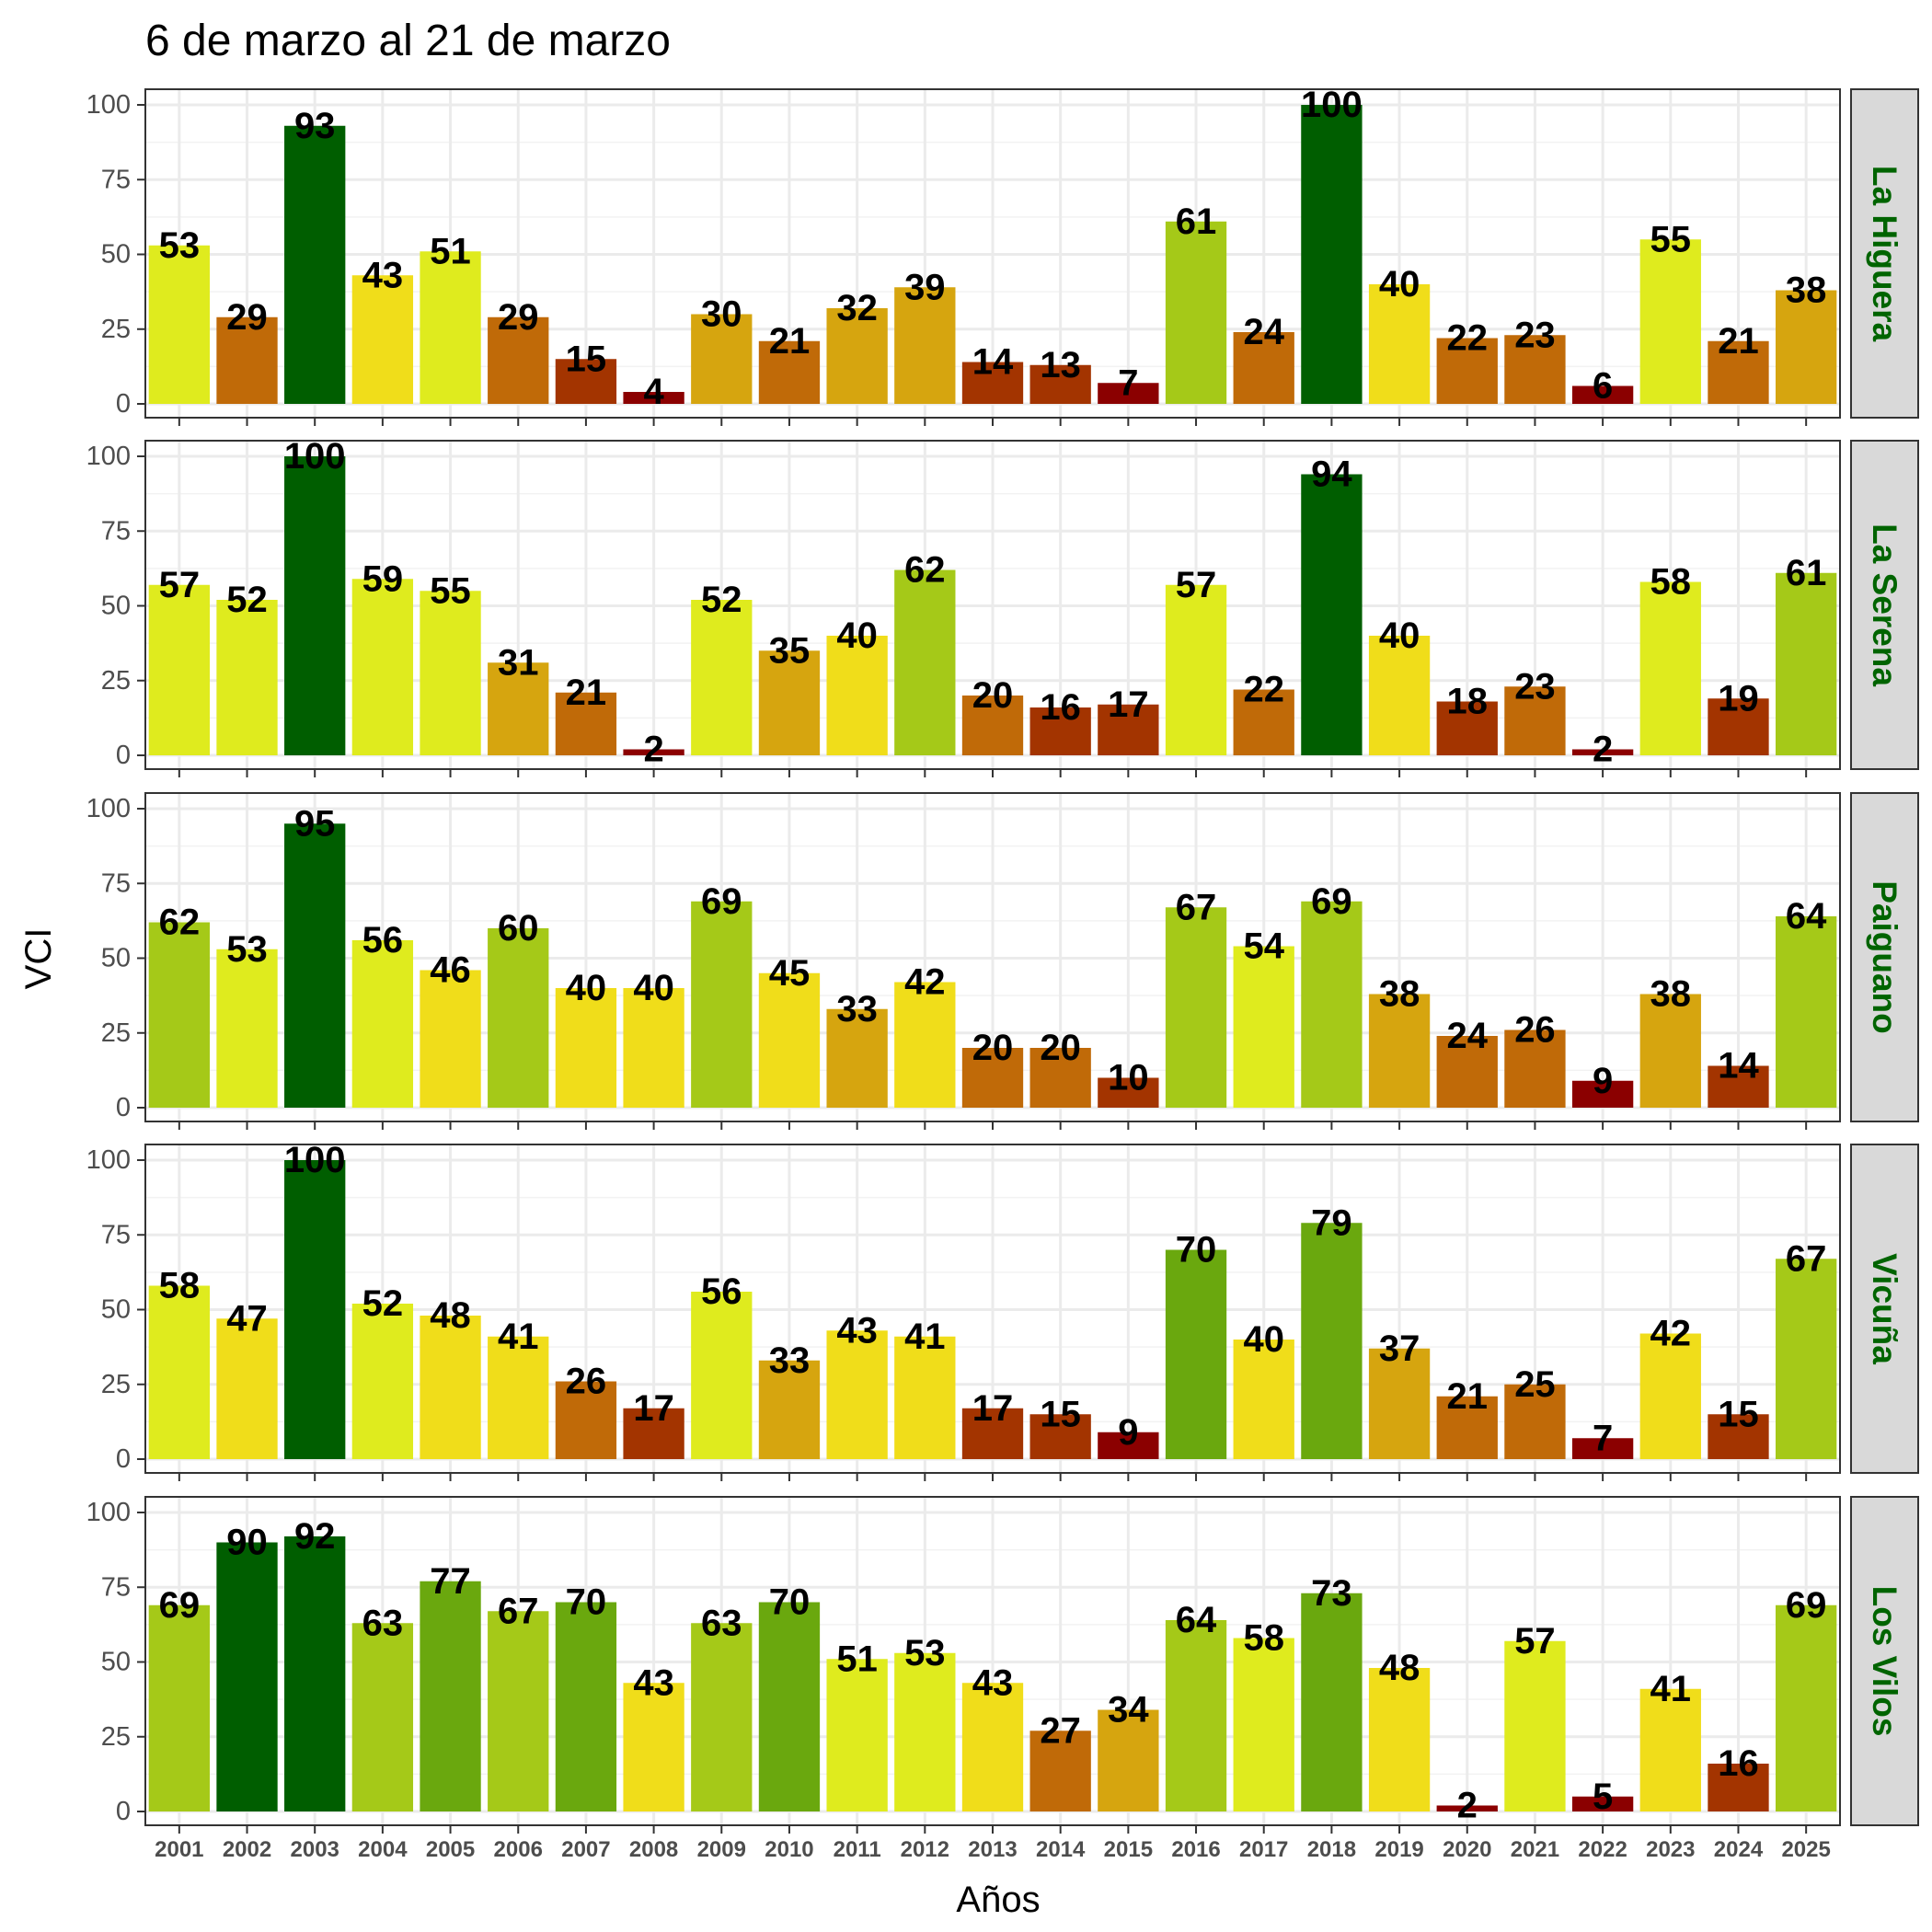 The image size is (1932, 1932). Describe the element at coordinates (382, 667) in the screenshot. I see `bar-la-serena-2004` at that location.